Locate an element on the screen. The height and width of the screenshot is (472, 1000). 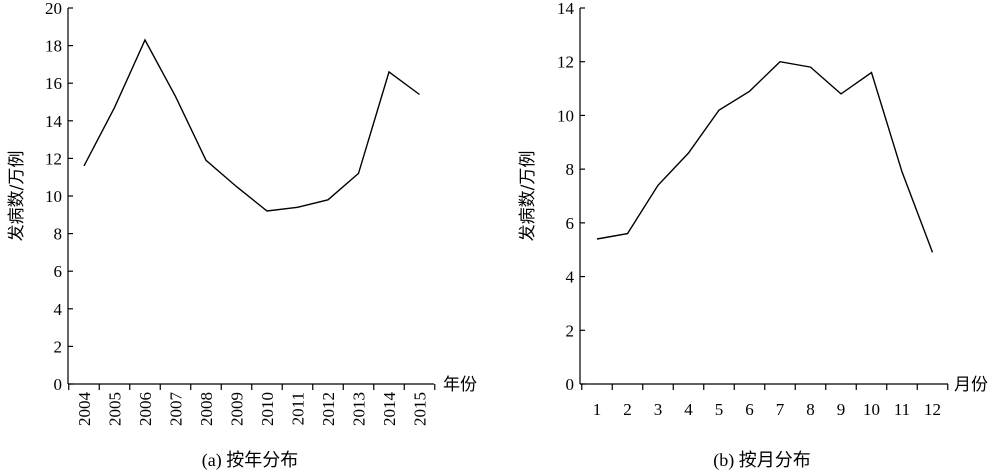
panel-caption: (a) 按年分布 is located at coordinates (250, 460).